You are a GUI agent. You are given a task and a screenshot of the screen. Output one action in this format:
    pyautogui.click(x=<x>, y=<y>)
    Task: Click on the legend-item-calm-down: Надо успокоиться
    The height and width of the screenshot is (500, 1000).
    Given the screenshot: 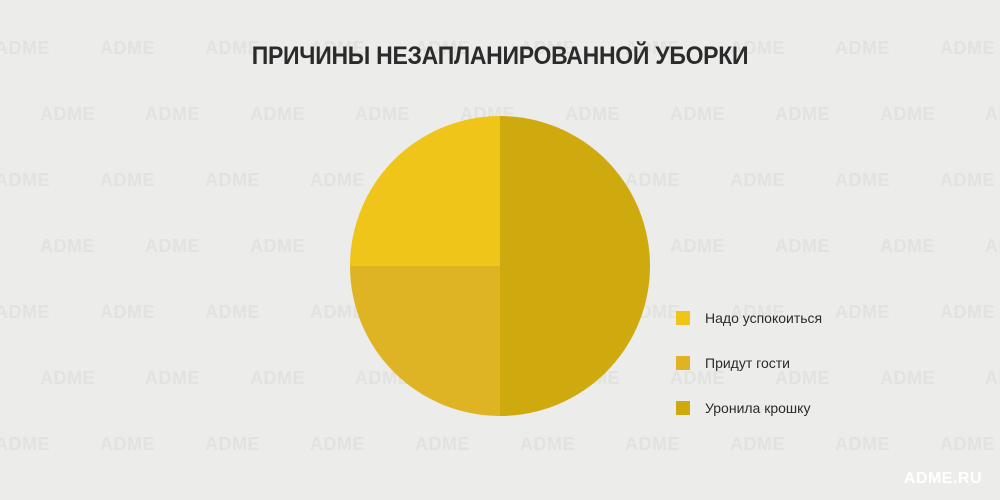 What is the action you would take?
    pyautogui.click(x=749, y=318)
    